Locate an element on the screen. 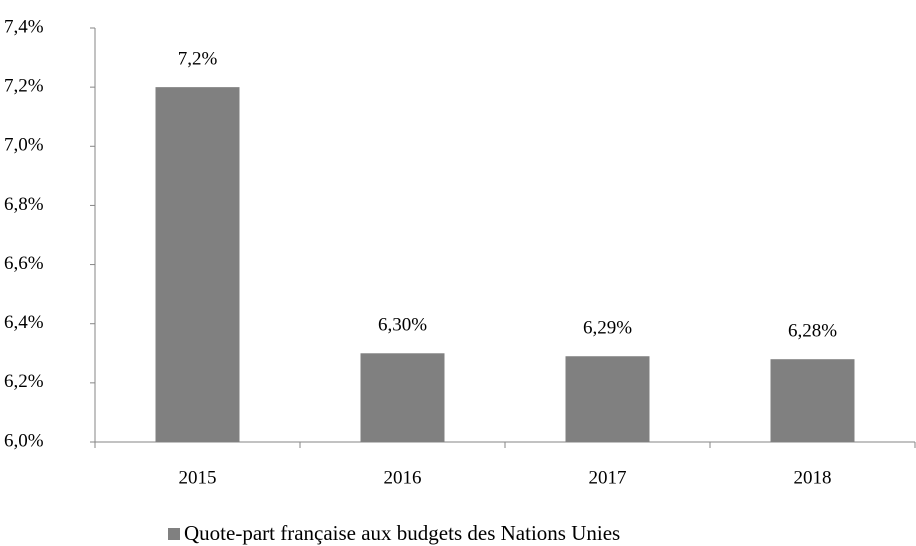 The height and width of the screenshot is (546, 916). y-tick-label: 7,2% is located at coordinates (24, 86).